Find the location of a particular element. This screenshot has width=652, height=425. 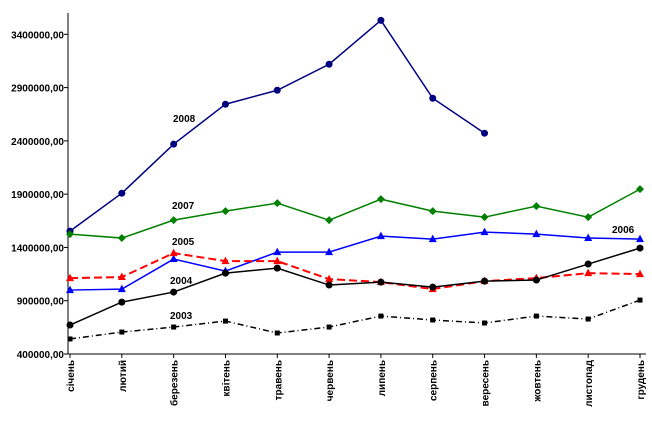

series-label: 2005 is located at coordinates (183, 242).